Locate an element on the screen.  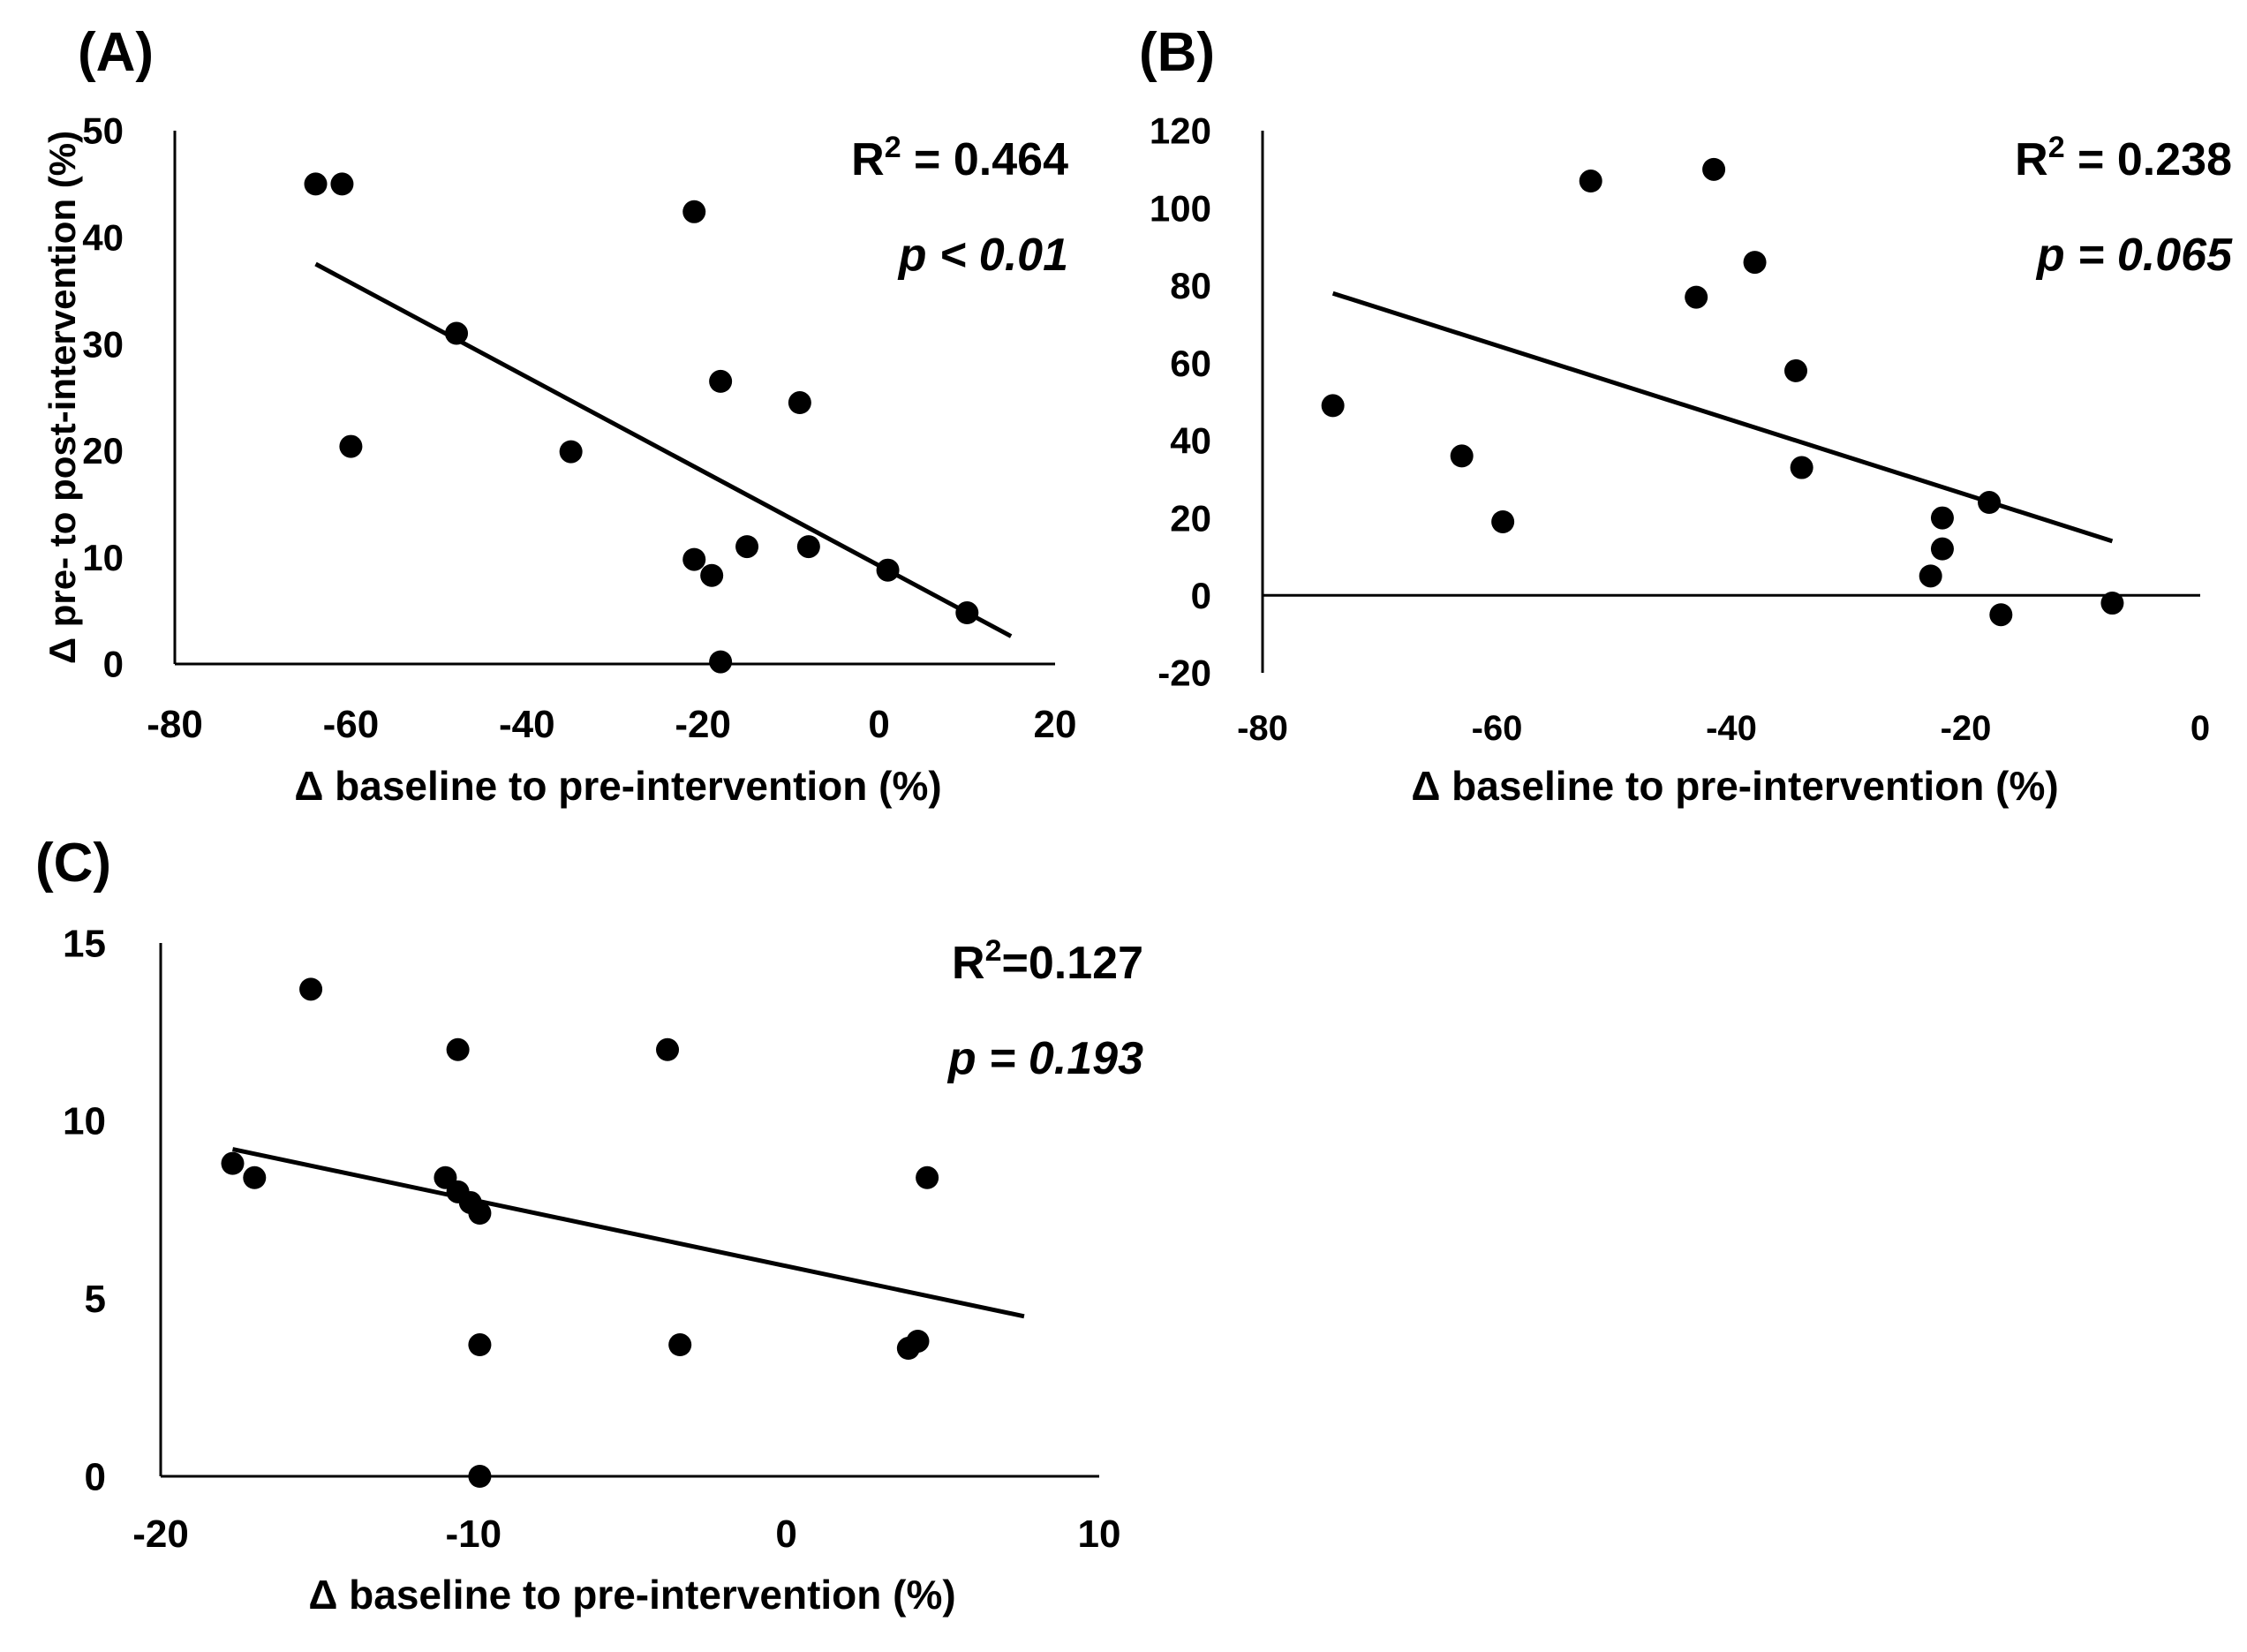
panel-b-y-tick-label: 100 is located at coordinates (1180, 208).